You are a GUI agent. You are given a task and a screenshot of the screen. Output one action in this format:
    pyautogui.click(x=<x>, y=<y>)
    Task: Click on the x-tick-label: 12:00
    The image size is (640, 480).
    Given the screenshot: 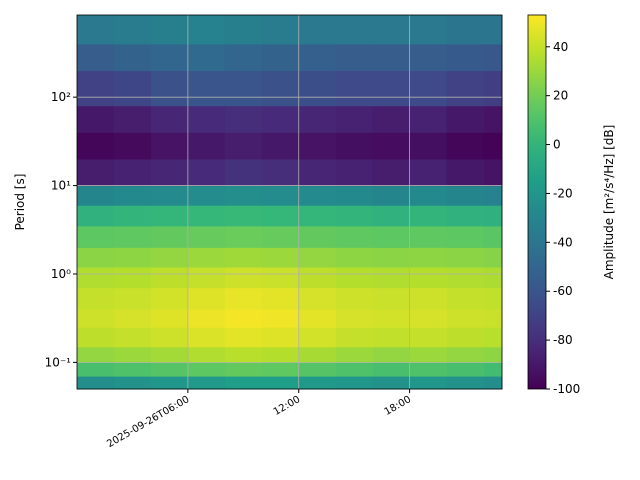 What is the action you would take?
    pyautogui.click(x=287, y=406)
    